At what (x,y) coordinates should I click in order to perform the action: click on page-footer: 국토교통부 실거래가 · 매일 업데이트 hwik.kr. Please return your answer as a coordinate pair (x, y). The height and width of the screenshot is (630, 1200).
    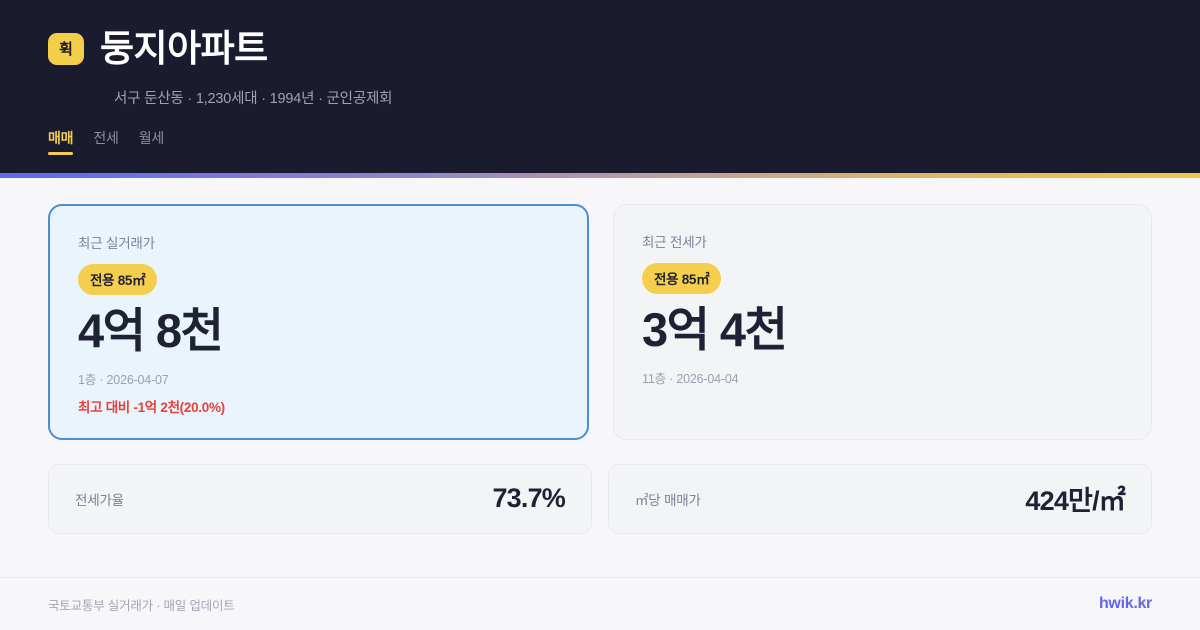
    Looking at the image, I should click on (600, 603).